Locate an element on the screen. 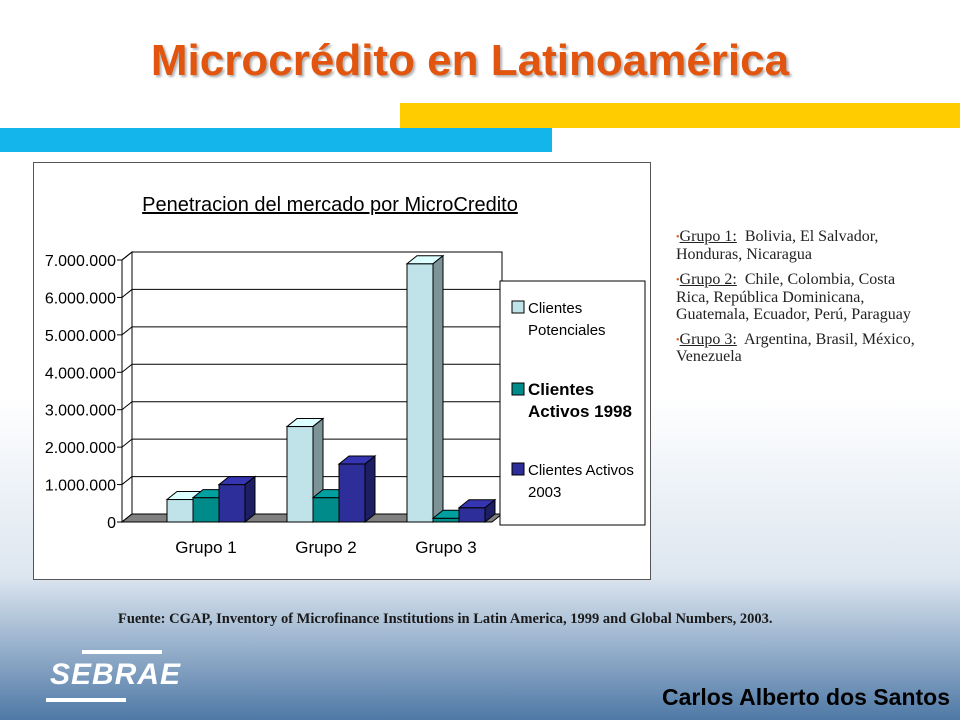  y-tick-label: 7.000.000 is located at coordinates (80, 261).